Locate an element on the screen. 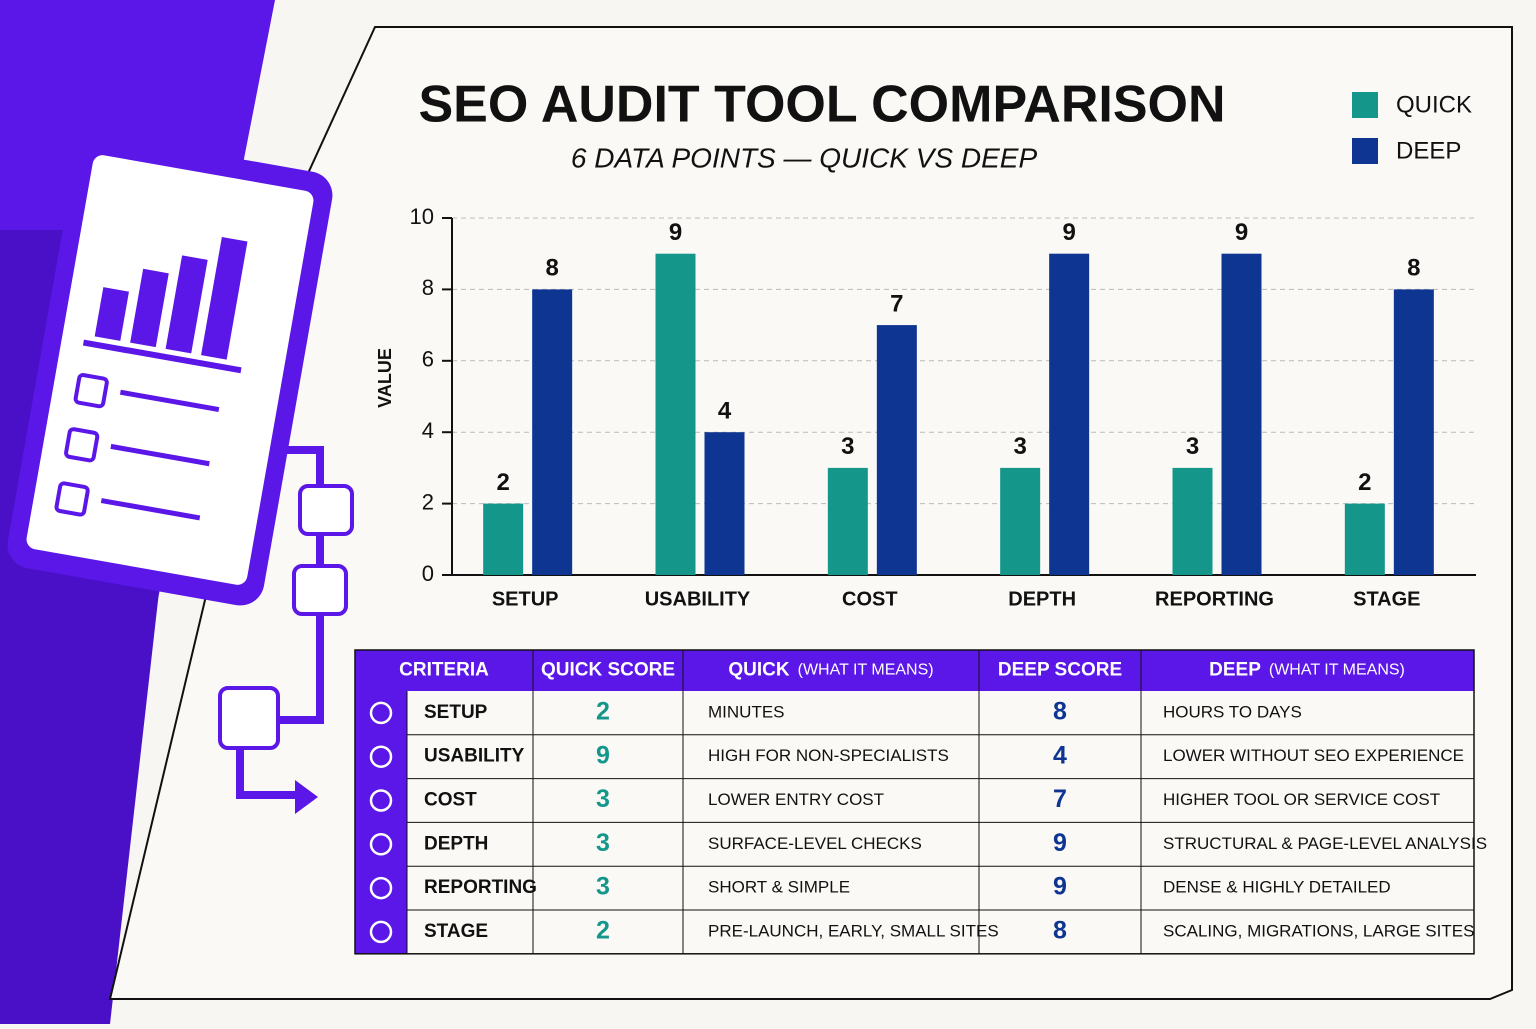  y-axis-label: VALUE is located at coordinates (385, 378).